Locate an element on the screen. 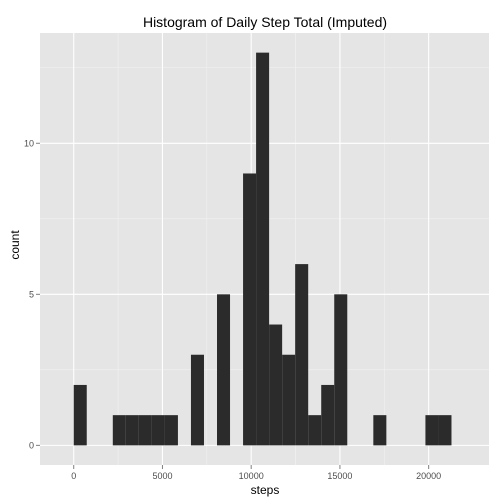 The width and height of the screenshot is (504, 504). y-axis-ticks: 0 5 10 is located at coordinates (32, 294).